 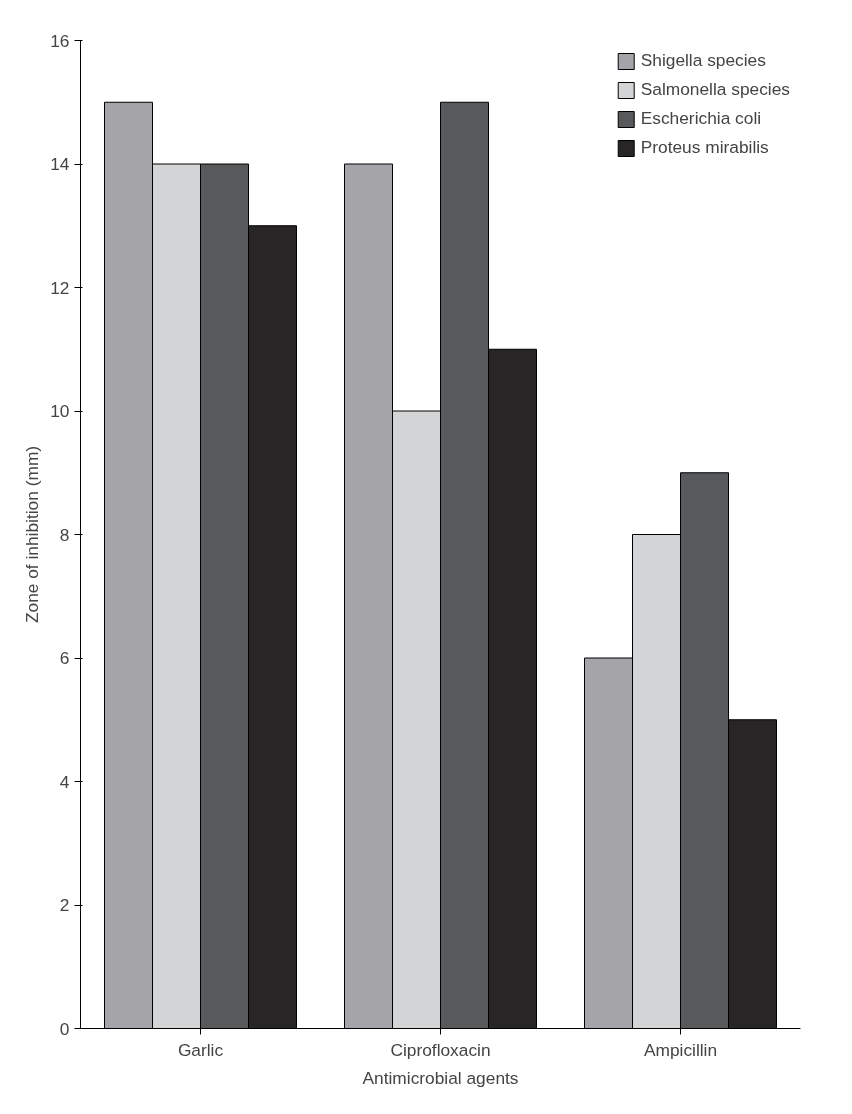 What do you see at coordinates (60, 40) in the screenshot?
I see `y-tick-label: 16` at bounding box center [60, 40].